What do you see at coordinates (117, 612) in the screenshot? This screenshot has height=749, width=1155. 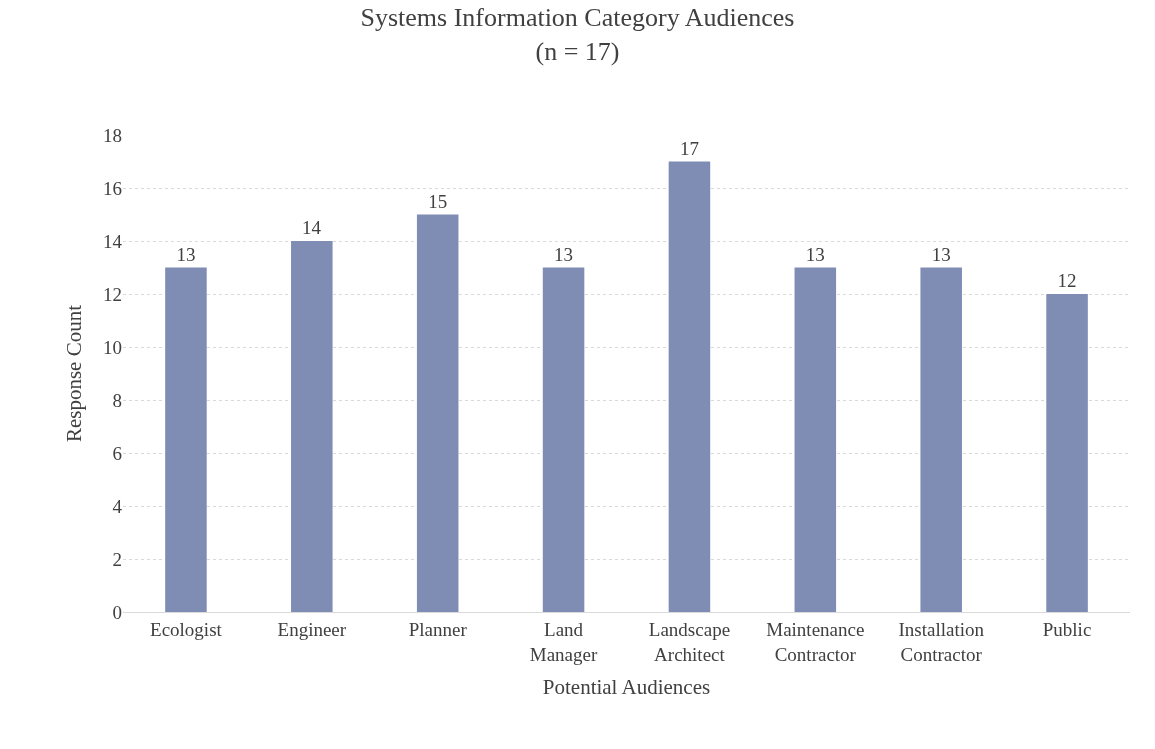 I see `y-tick-label: 0` at bounding box center [117, 612].